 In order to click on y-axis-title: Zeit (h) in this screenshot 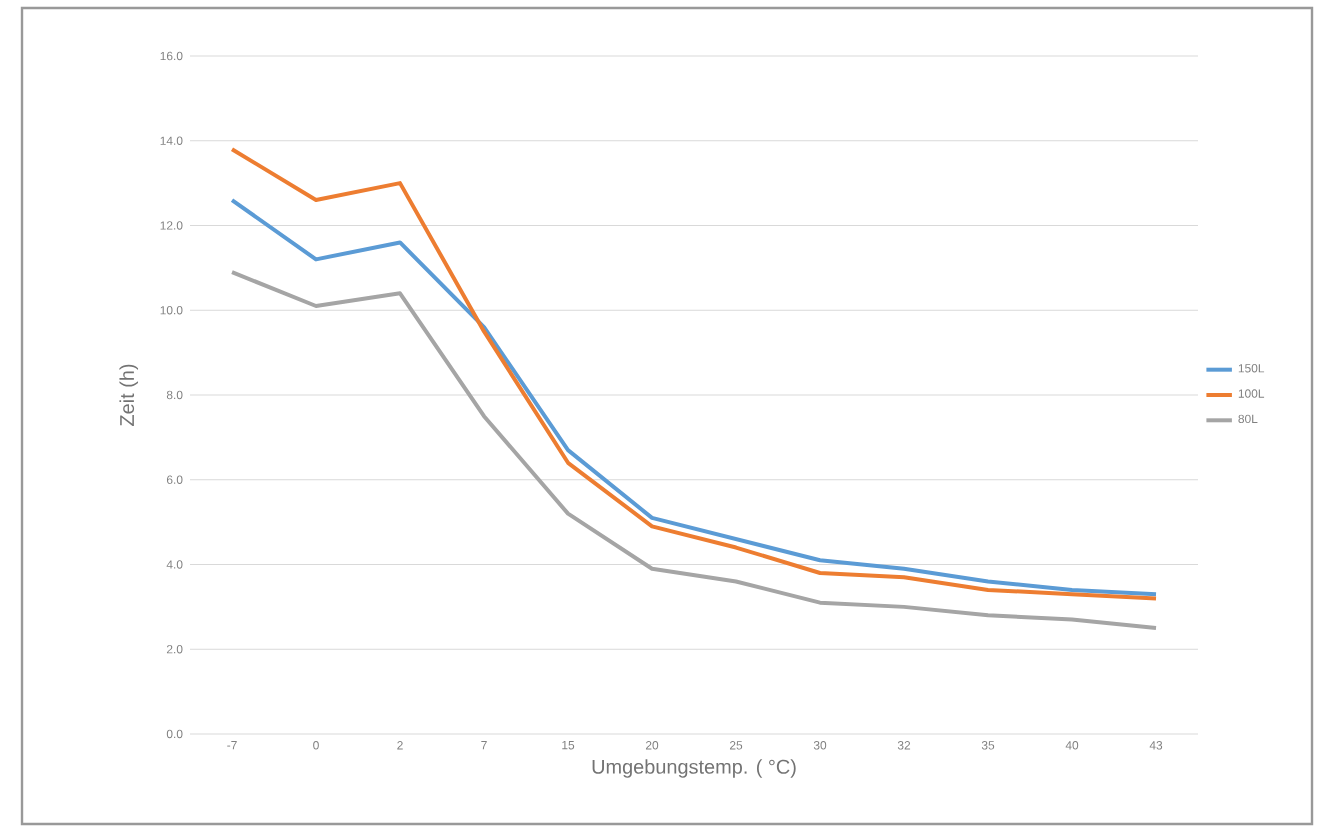, I will do `click(129, 395)`.